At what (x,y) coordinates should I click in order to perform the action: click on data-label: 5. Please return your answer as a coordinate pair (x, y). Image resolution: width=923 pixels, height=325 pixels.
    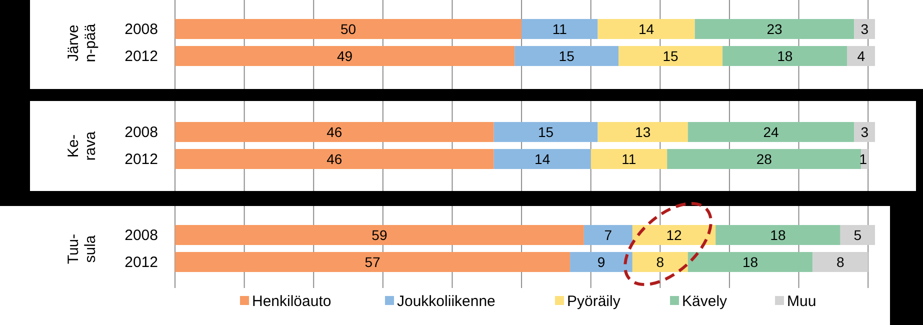
    Looking at the image, I should click on (858, 235).